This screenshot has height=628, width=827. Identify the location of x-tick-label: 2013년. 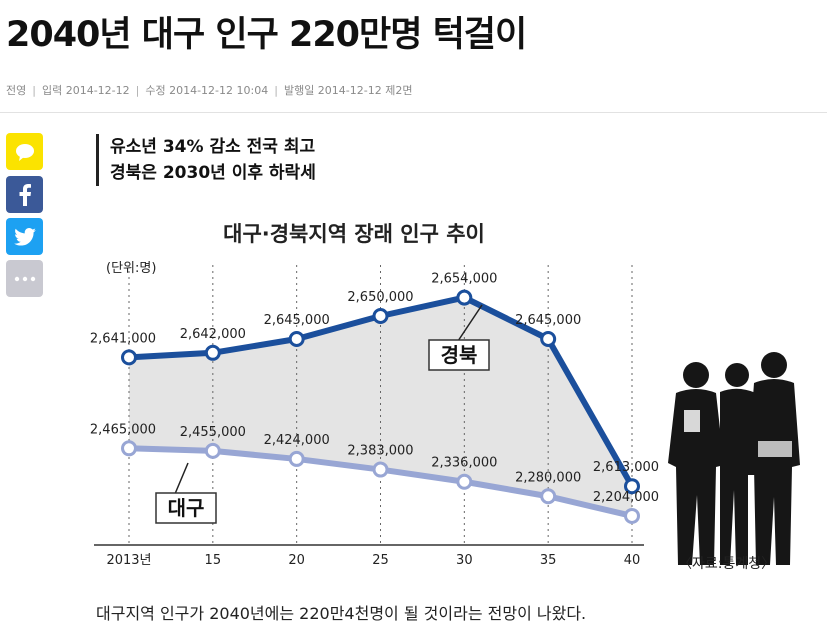
(128, 560).